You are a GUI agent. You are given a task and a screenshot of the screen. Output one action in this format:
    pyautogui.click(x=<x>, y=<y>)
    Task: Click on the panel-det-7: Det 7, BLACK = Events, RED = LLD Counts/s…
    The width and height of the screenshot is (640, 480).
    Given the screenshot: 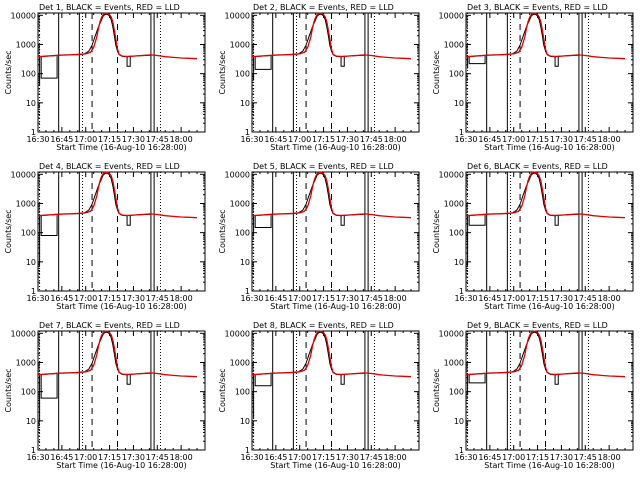 What is the action you would take?
    pyautogui.click(x=105, y=395)
    